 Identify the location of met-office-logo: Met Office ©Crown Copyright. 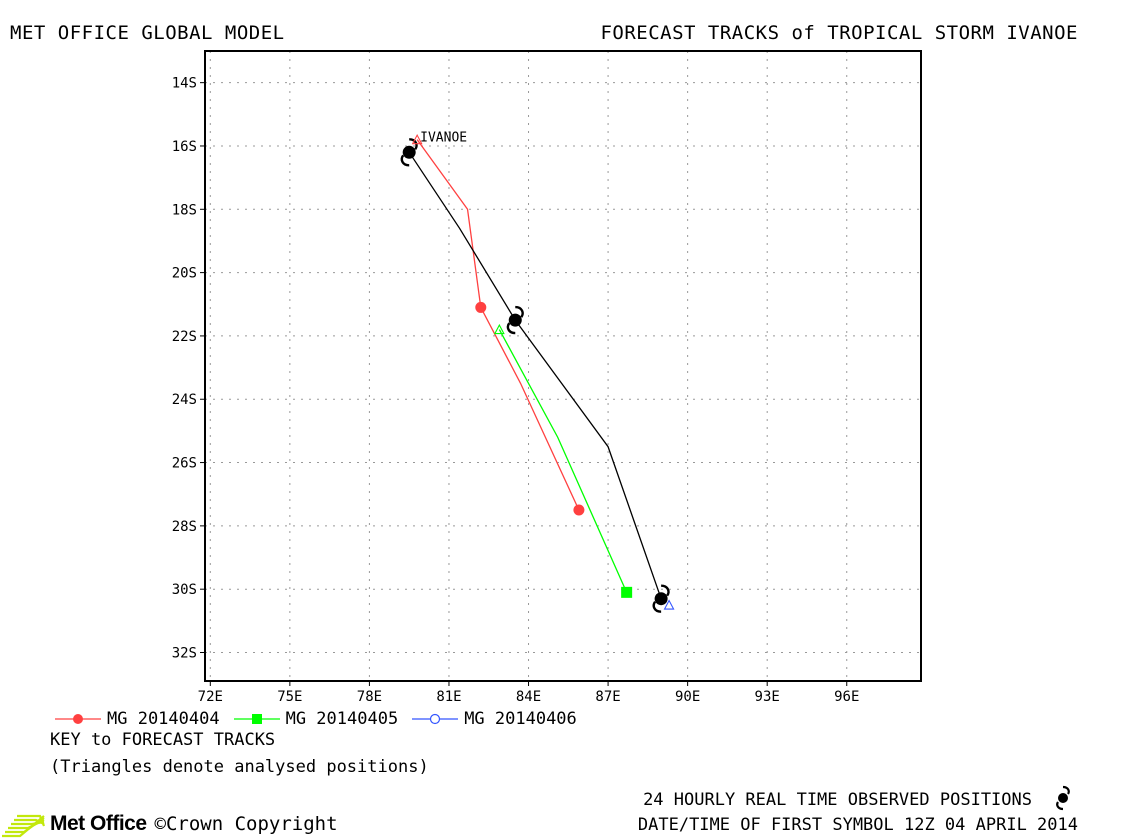
(169, 824).